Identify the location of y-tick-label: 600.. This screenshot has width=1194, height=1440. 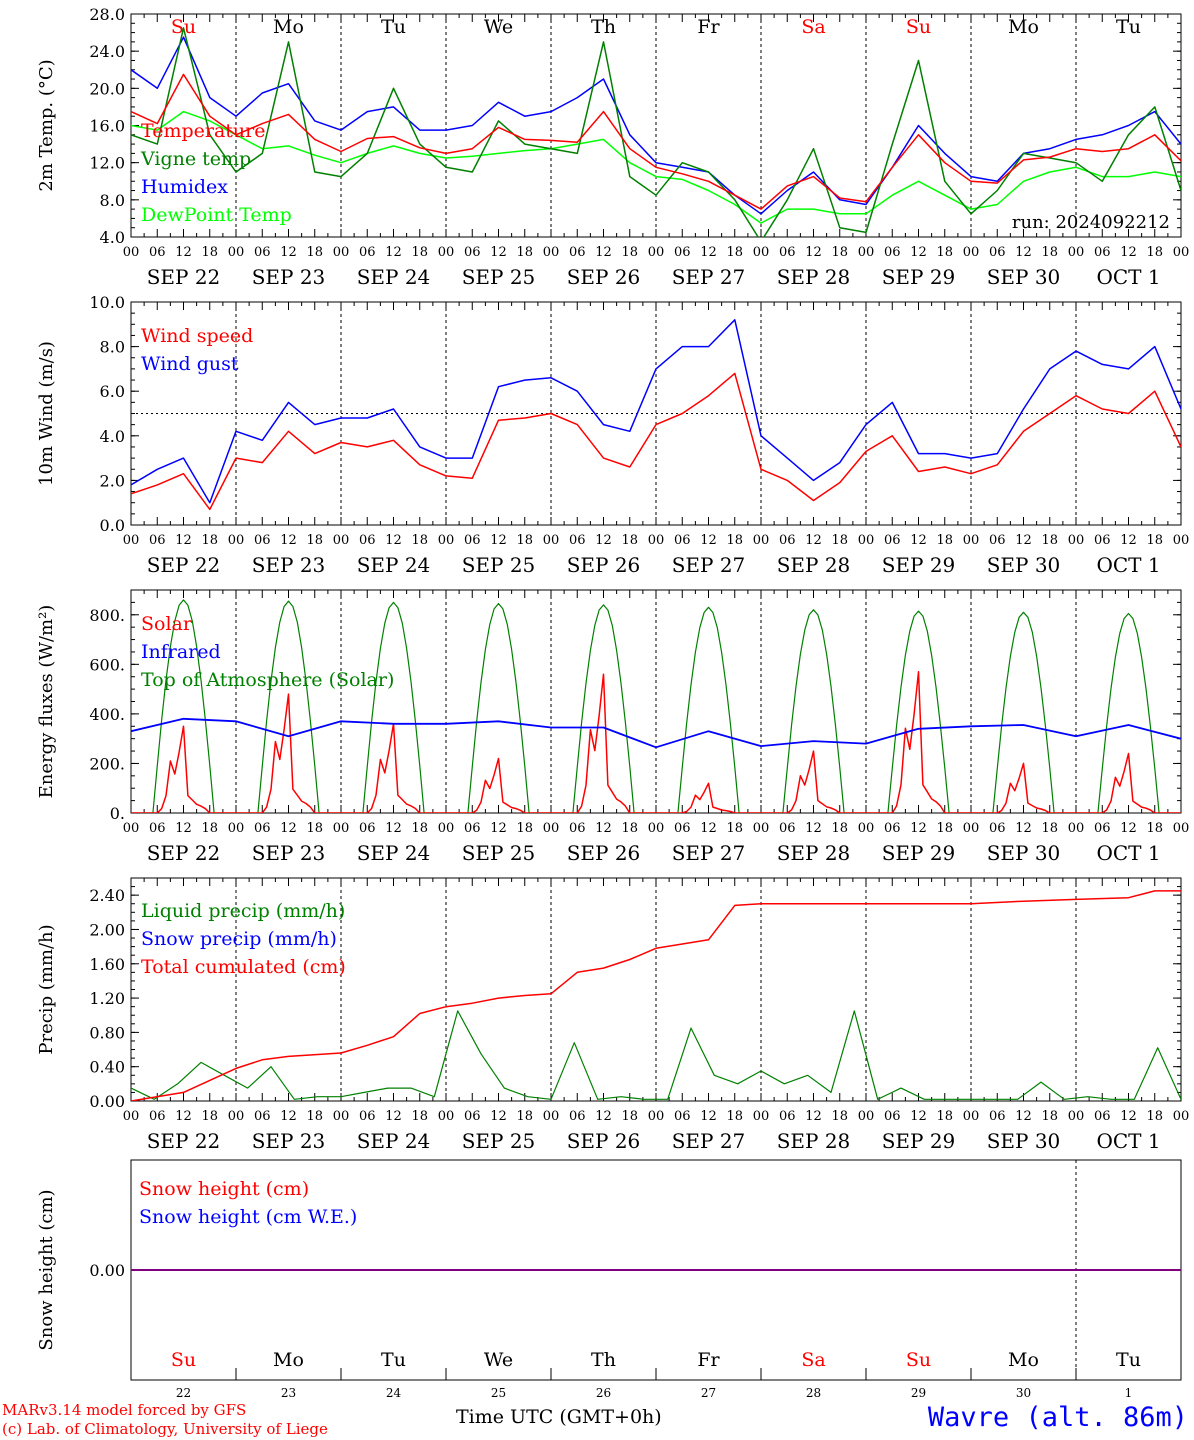
(107, 664).